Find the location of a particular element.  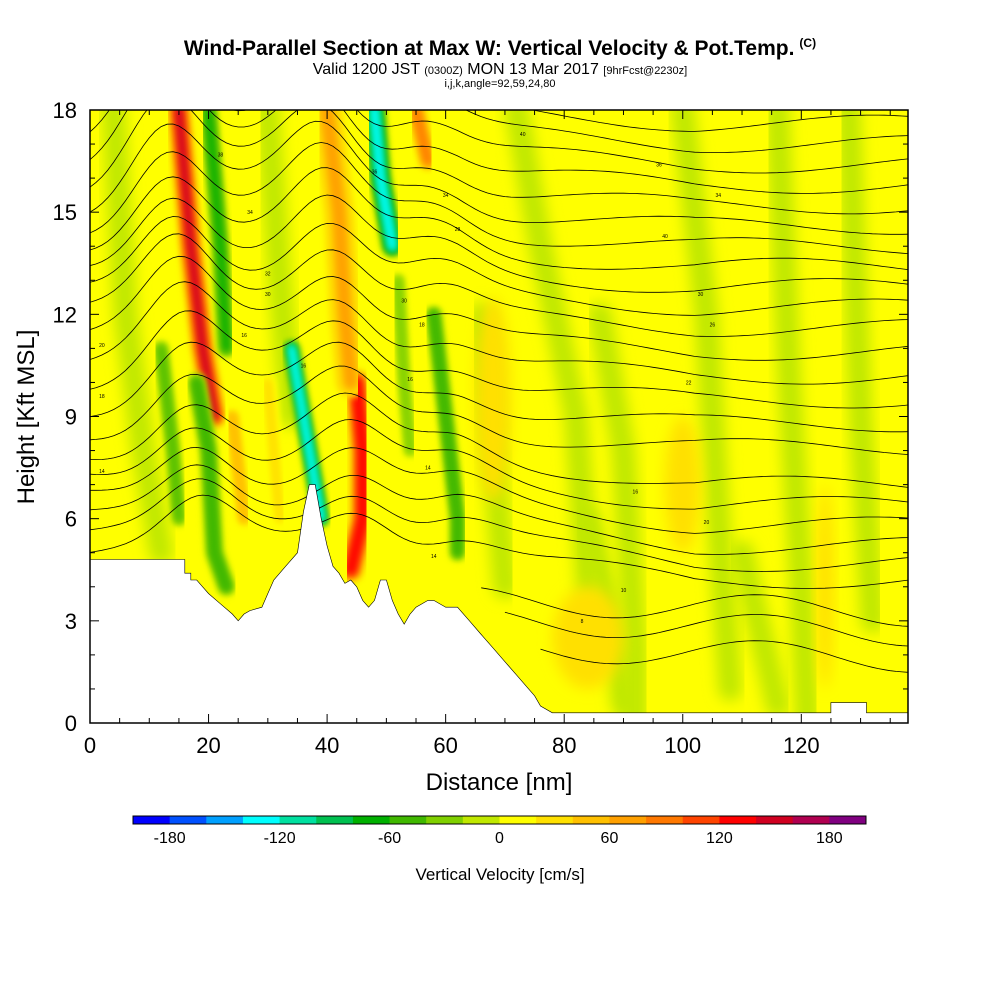

colorbar-tick-label: 0 is located at coordinates (499, 838).